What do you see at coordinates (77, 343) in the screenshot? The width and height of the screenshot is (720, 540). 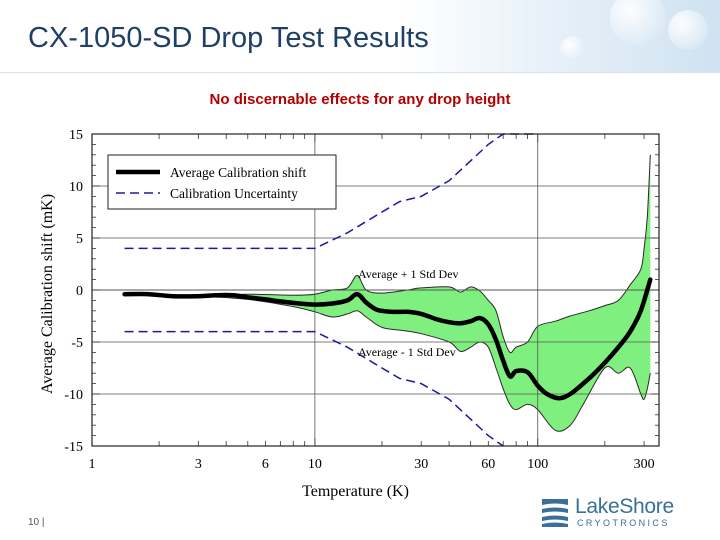 I see `y-tick-label: -5` at bounding box center [77, 343].